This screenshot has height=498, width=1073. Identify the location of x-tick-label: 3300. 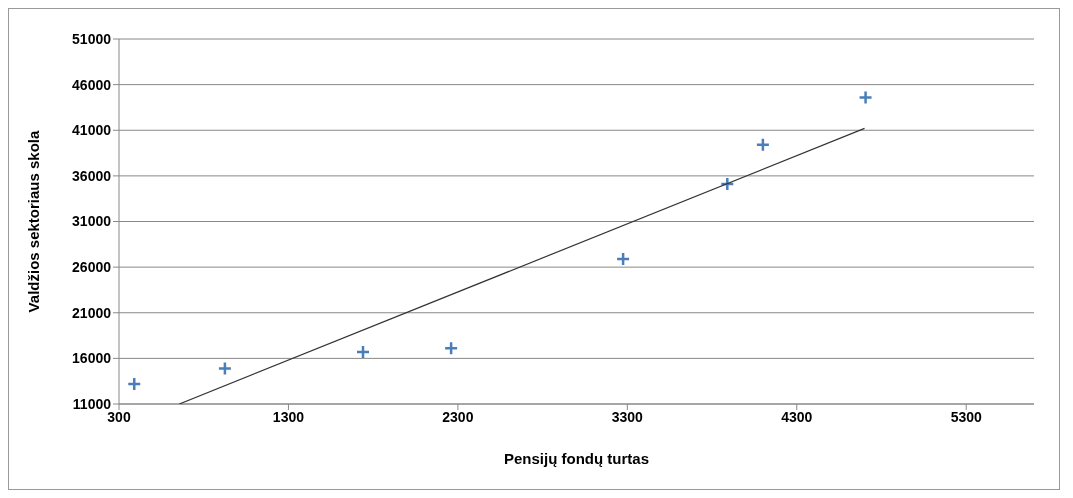
(627, 416).